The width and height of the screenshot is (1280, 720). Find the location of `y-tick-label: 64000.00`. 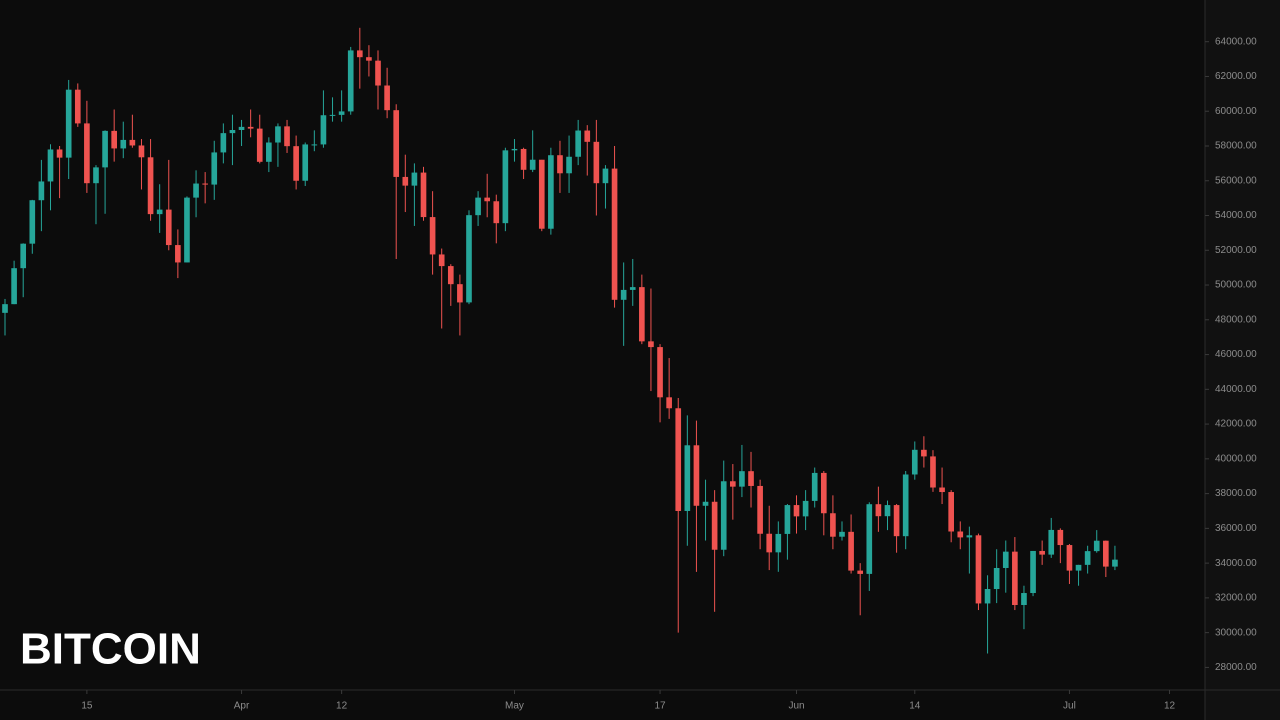

y-tick-label: 64000.00 is located at coordinates (1236, 41).